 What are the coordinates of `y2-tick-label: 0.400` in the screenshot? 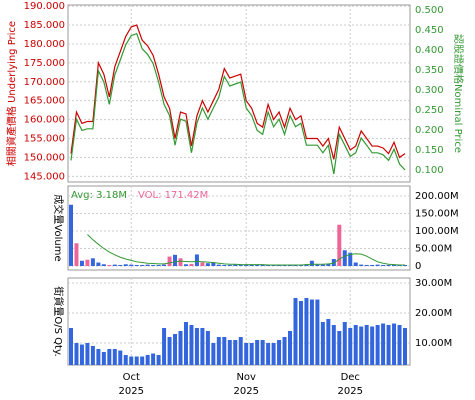 It's located at (429, 50).